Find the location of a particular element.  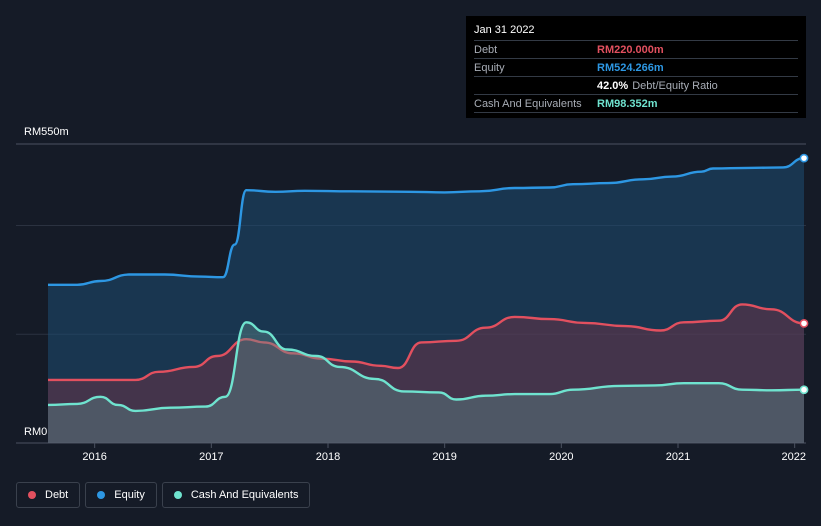

legend-item-cash: Cash And Equivalents is located at coordinates (236, 495).